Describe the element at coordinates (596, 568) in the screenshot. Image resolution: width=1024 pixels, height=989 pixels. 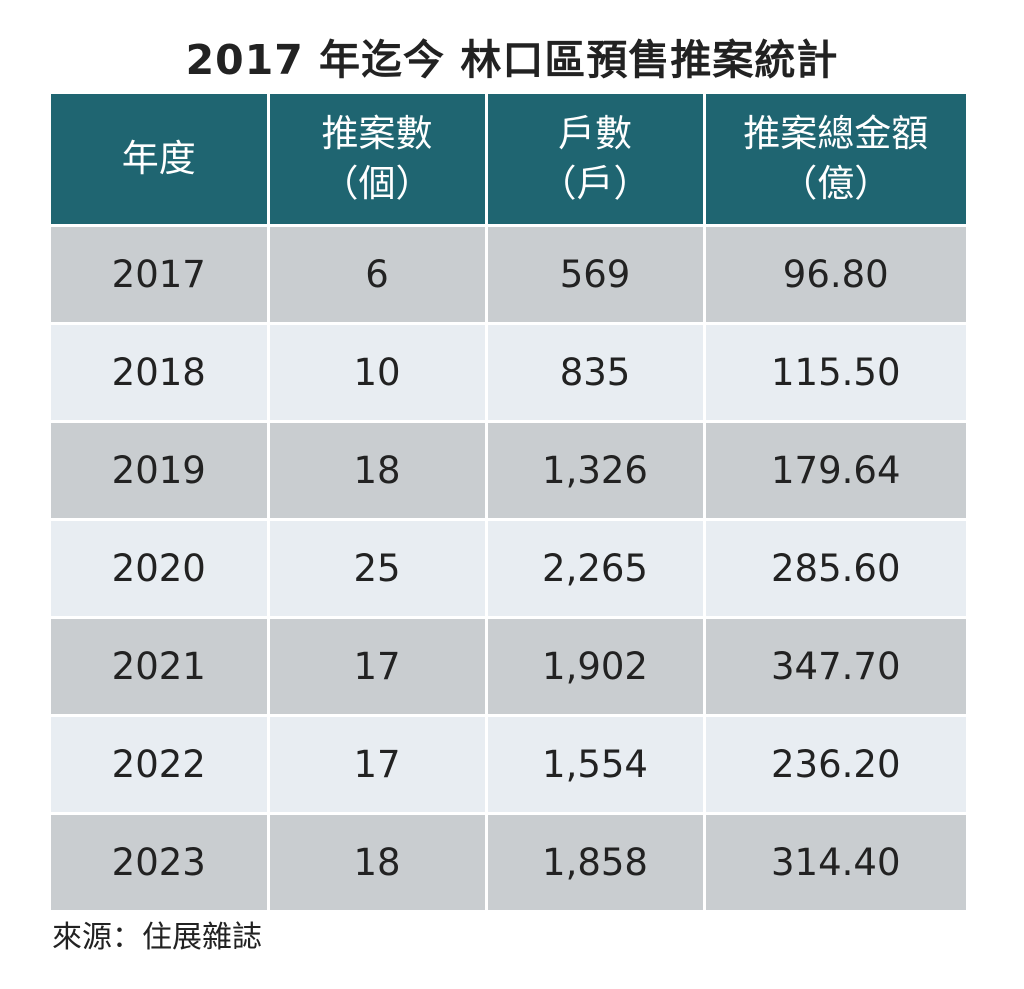
I see `cell-units: 2,265` at that location.